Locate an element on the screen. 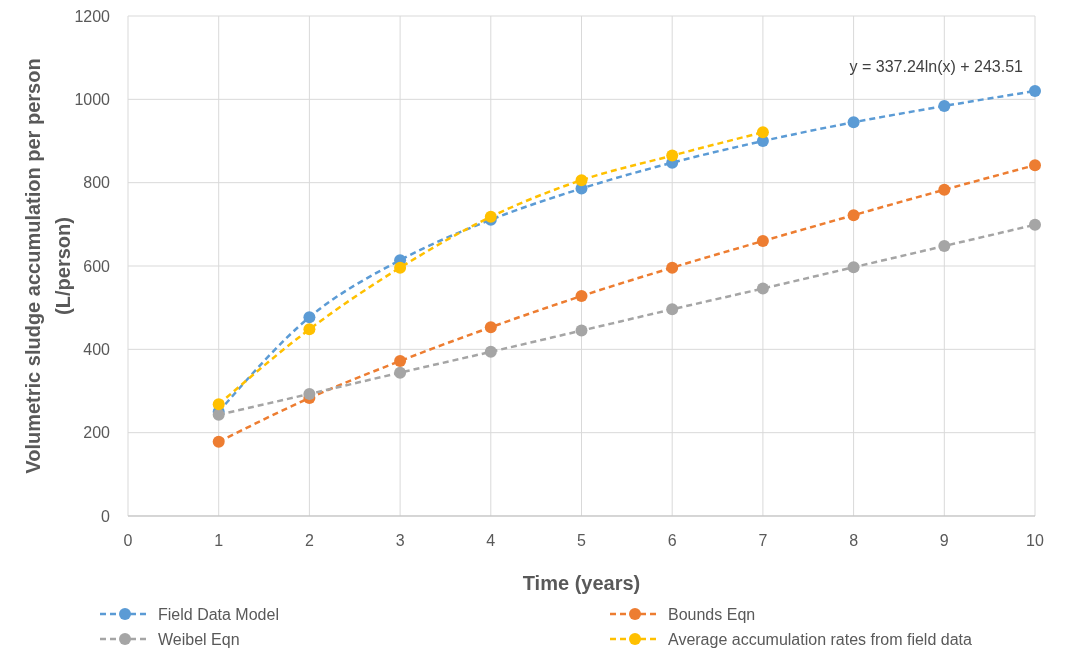 The width and height of the screenshot is (1078, 651). y-tick-label: 1200 is located at coordinates (92, 16).